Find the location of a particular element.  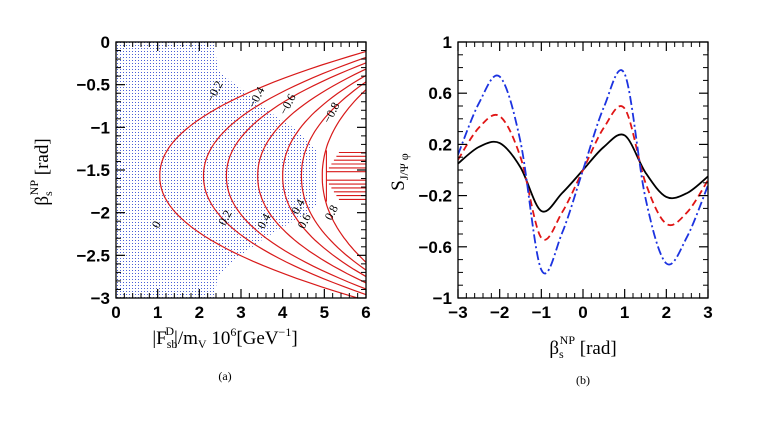

x-tick-label: −2 is located at coordinates (499, 312).